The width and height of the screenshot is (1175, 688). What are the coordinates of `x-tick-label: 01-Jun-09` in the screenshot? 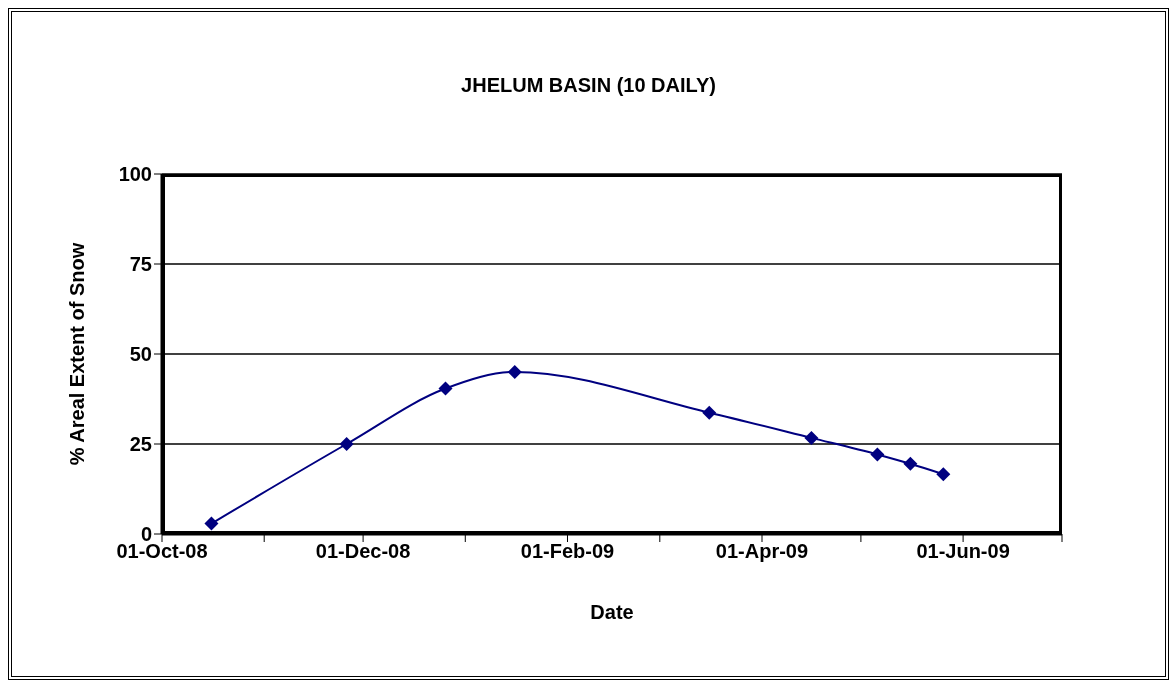 It's located at (963, 551).